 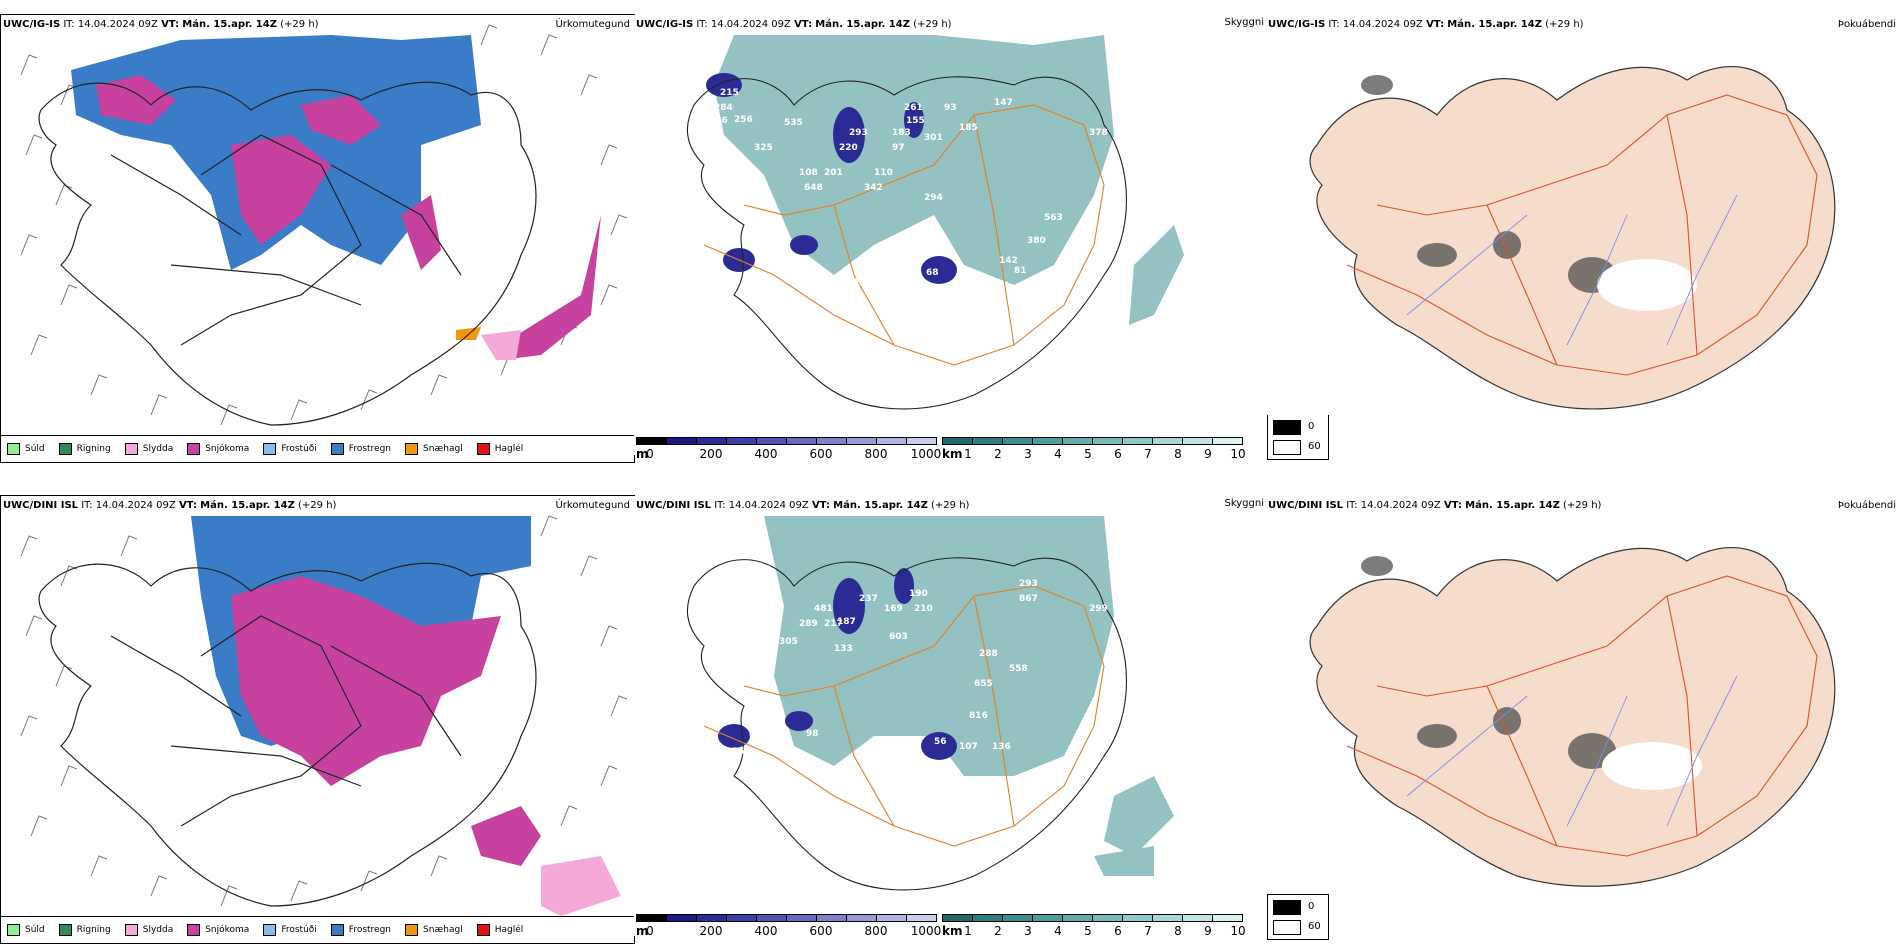 I want to click on visibility-tick: 6, so click(x=1118, y=454).